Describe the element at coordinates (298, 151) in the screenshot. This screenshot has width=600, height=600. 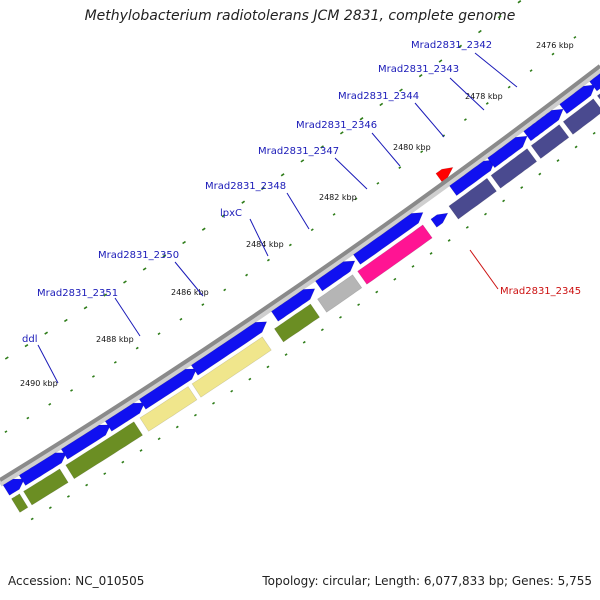
I see `gene-label: Mrad2831_2347` at that location.